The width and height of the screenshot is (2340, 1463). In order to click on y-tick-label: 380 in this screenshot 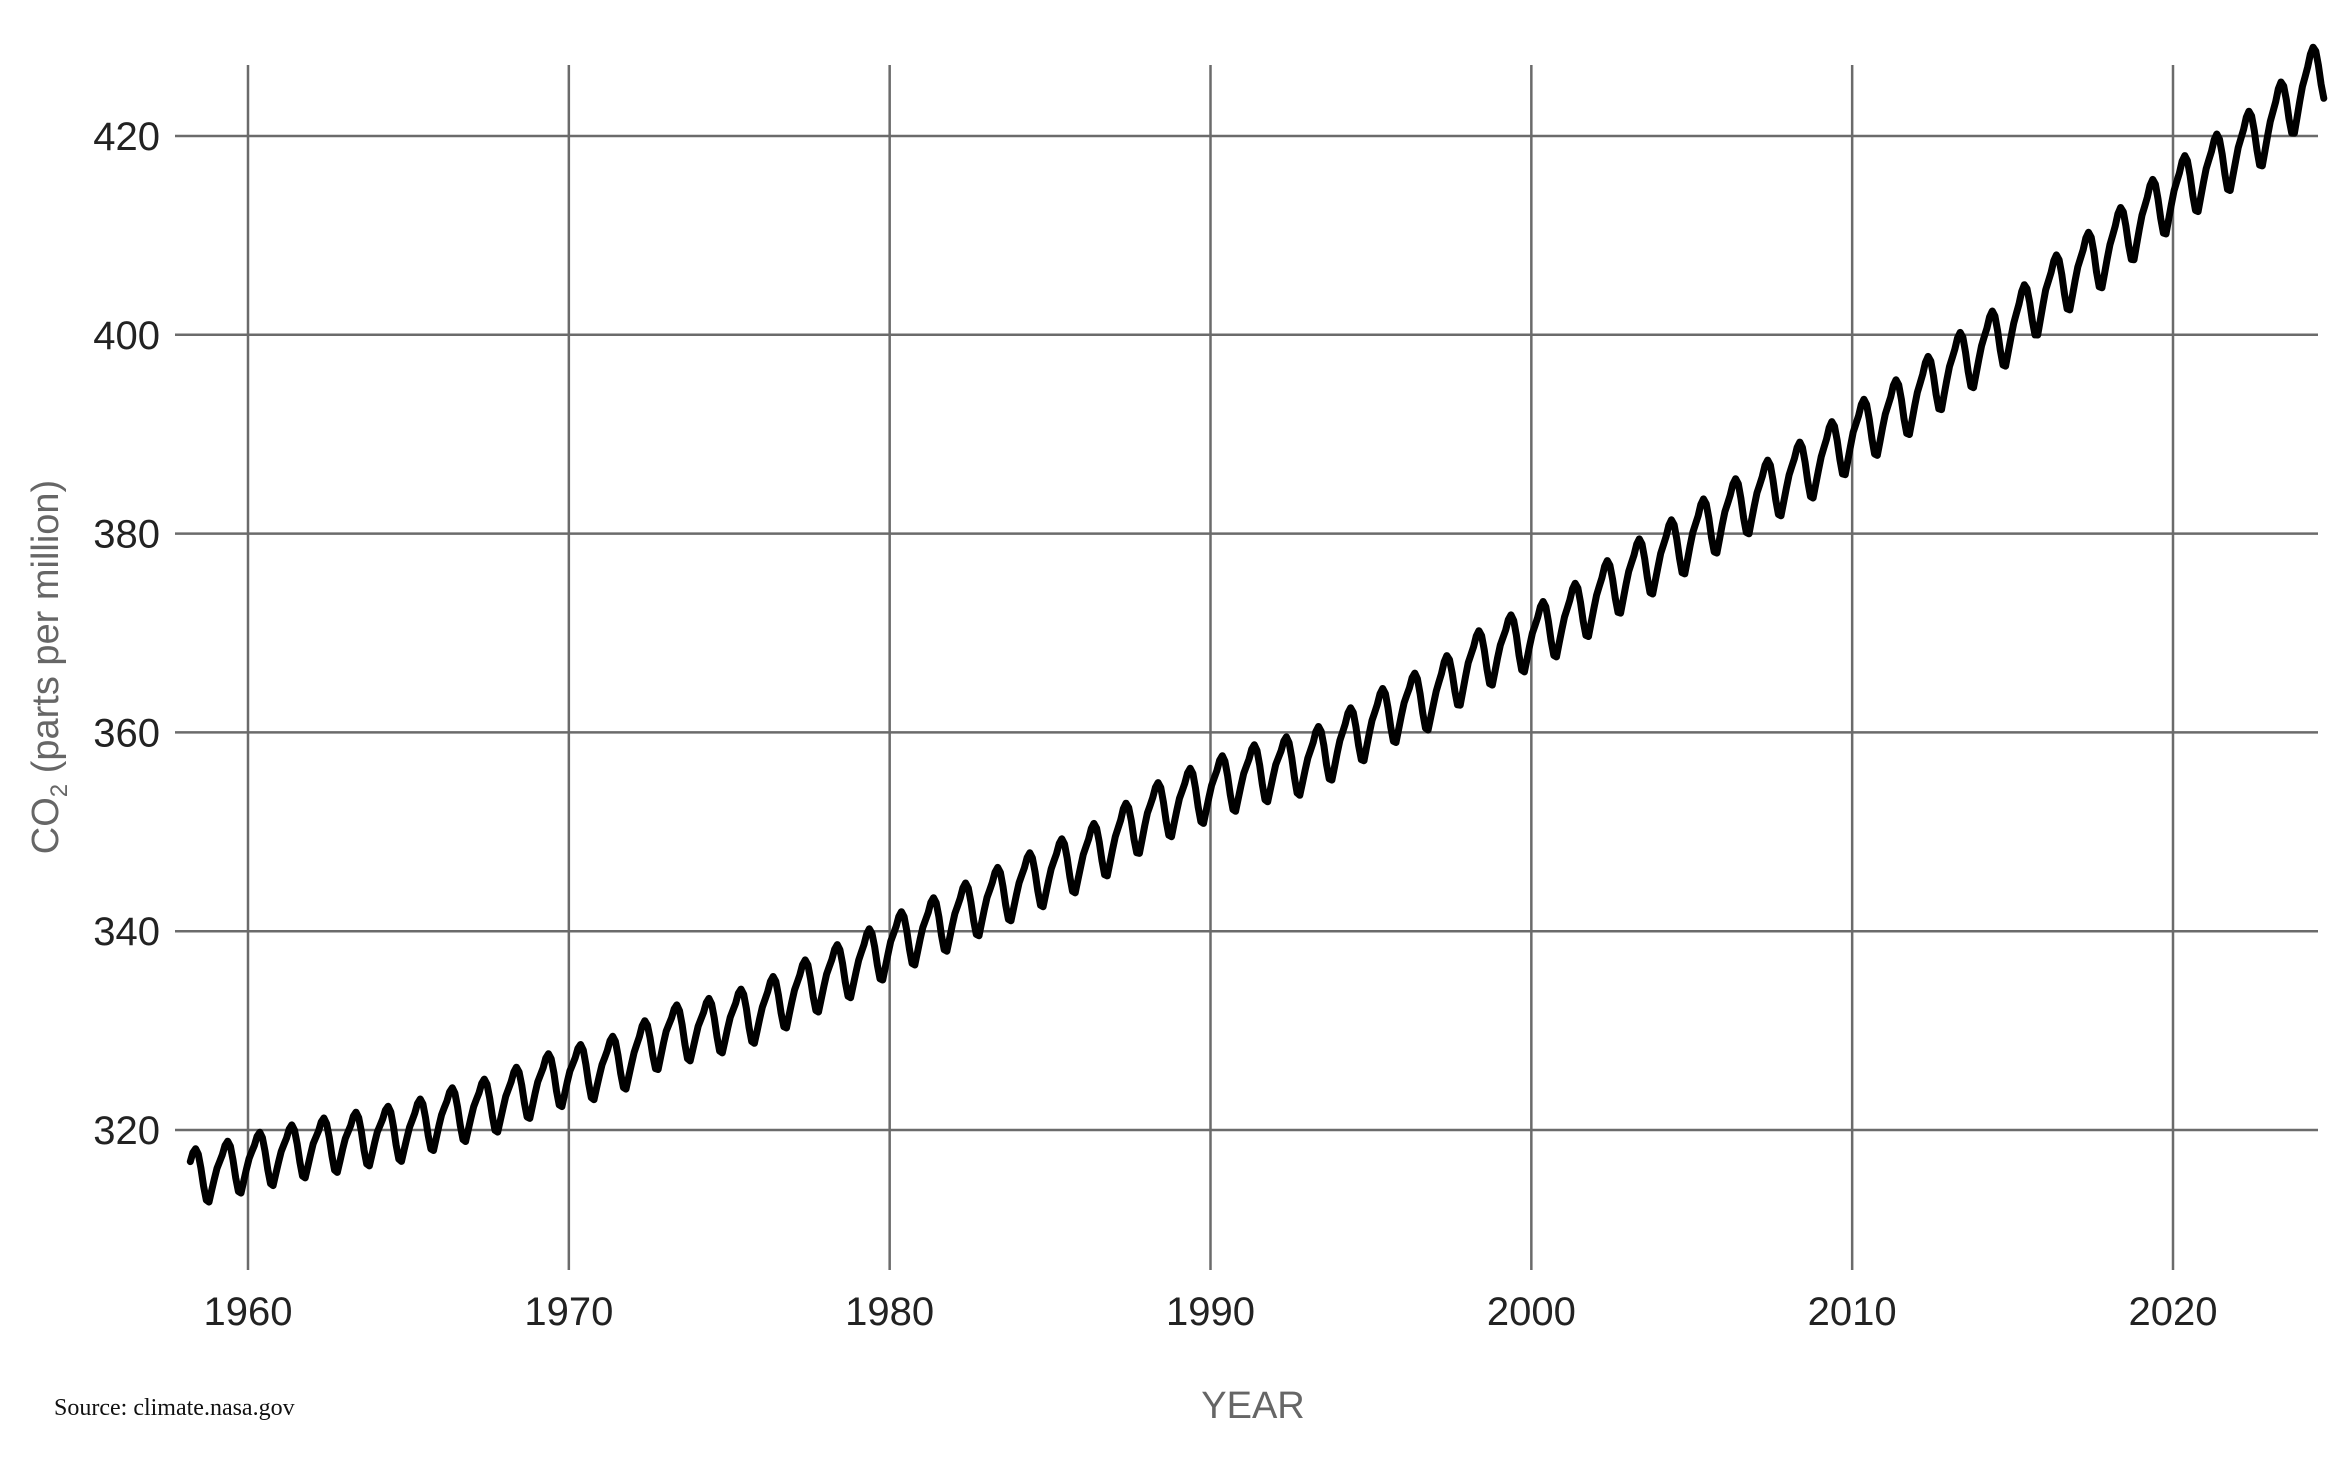, I will do `click(126, 535)`.